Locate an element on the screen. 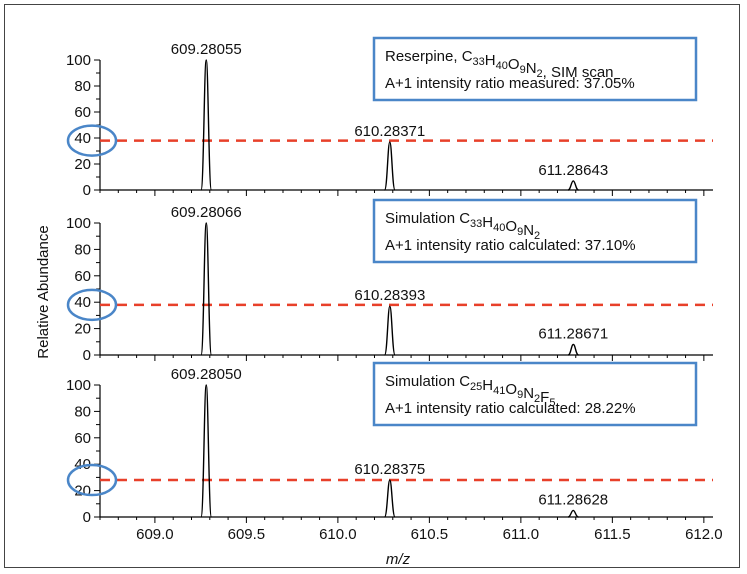 Image resolution: width=747 pixels, height=574 pixels. peak-label: 610.28375 is located at coordinates (389, 469).